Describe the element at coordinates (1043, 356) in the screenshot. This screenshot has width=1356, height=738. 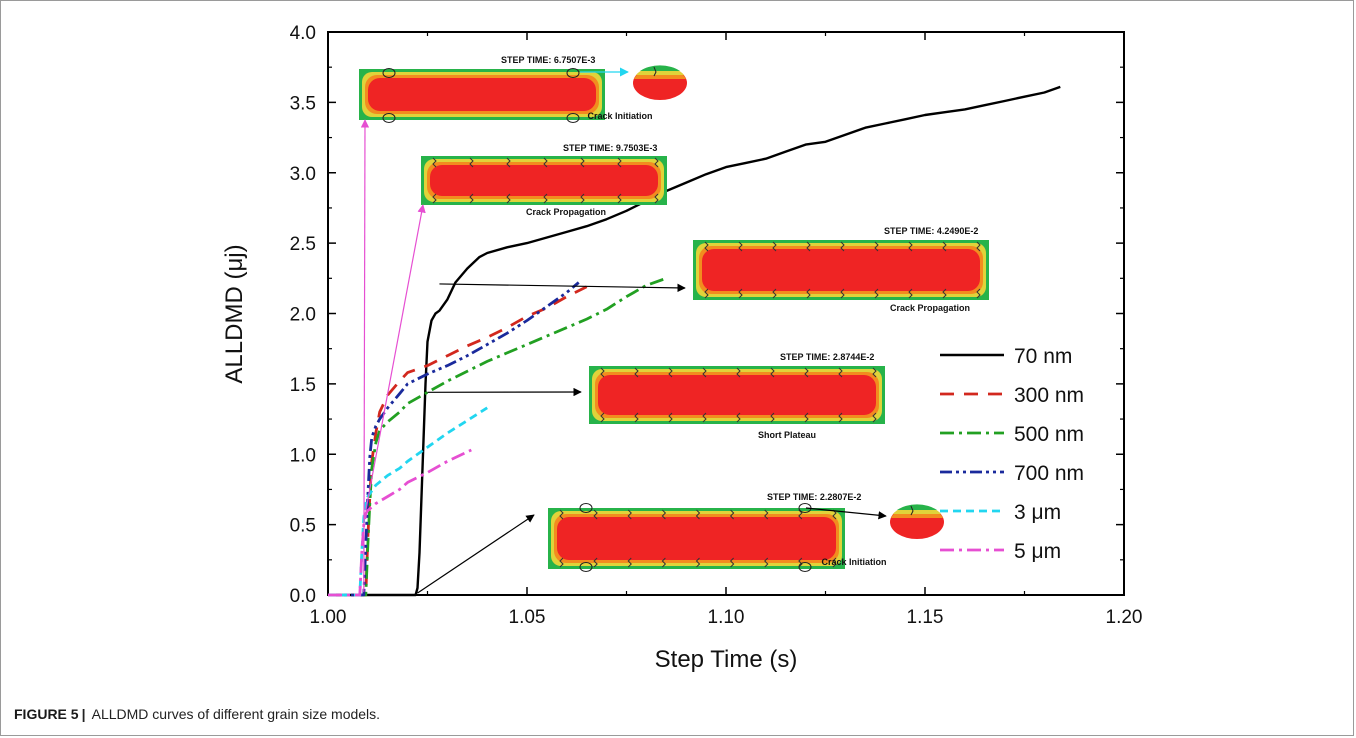
I see `legend-label: 70 nm` at that location.